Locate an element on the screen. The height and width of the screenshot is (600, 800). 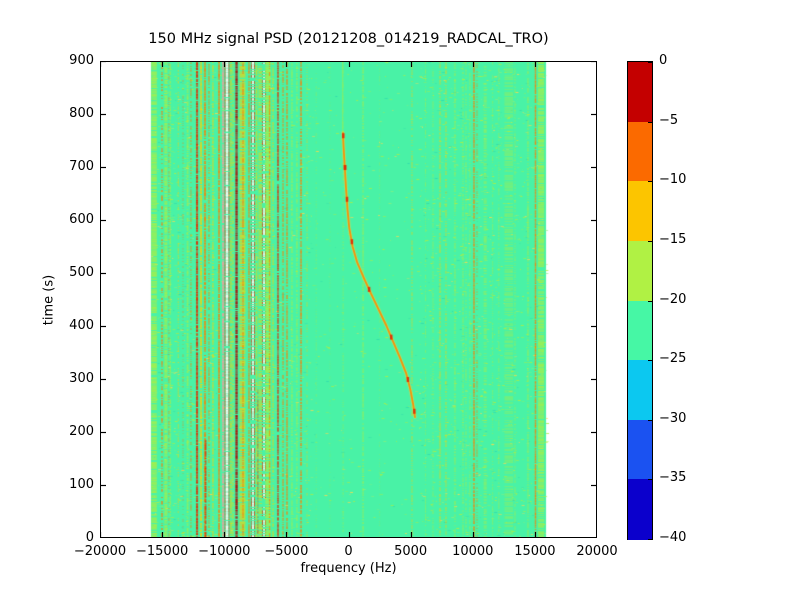
x-tick-label: 10000 is located at coordinates (473, 551).